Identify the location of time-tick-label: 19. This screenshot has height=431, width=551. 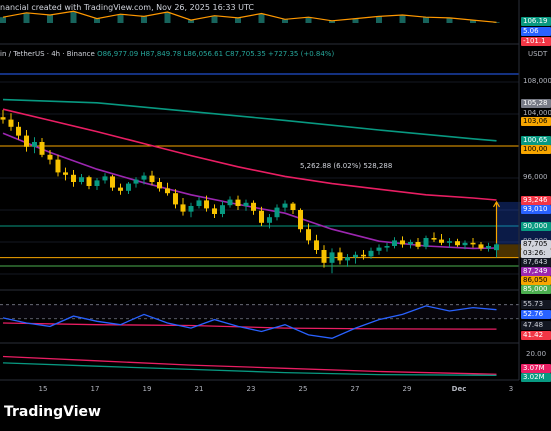
(147, 389).